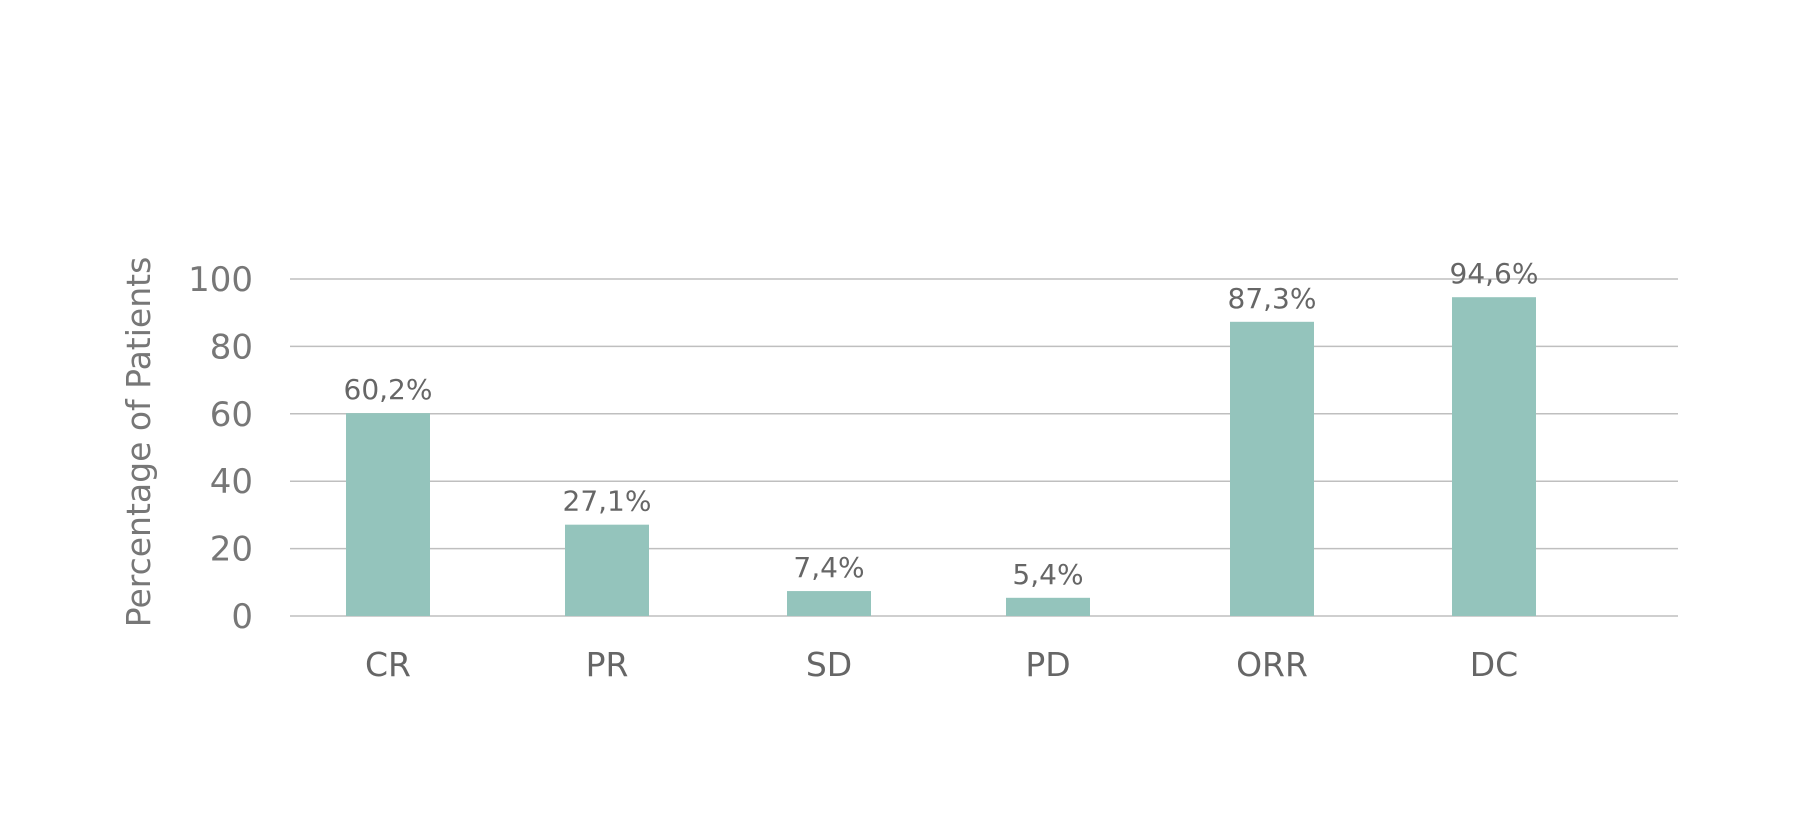 The width and height of the screenshot is (1809, 840). I want to click on y-tick-label: 100, so click(220, 280).